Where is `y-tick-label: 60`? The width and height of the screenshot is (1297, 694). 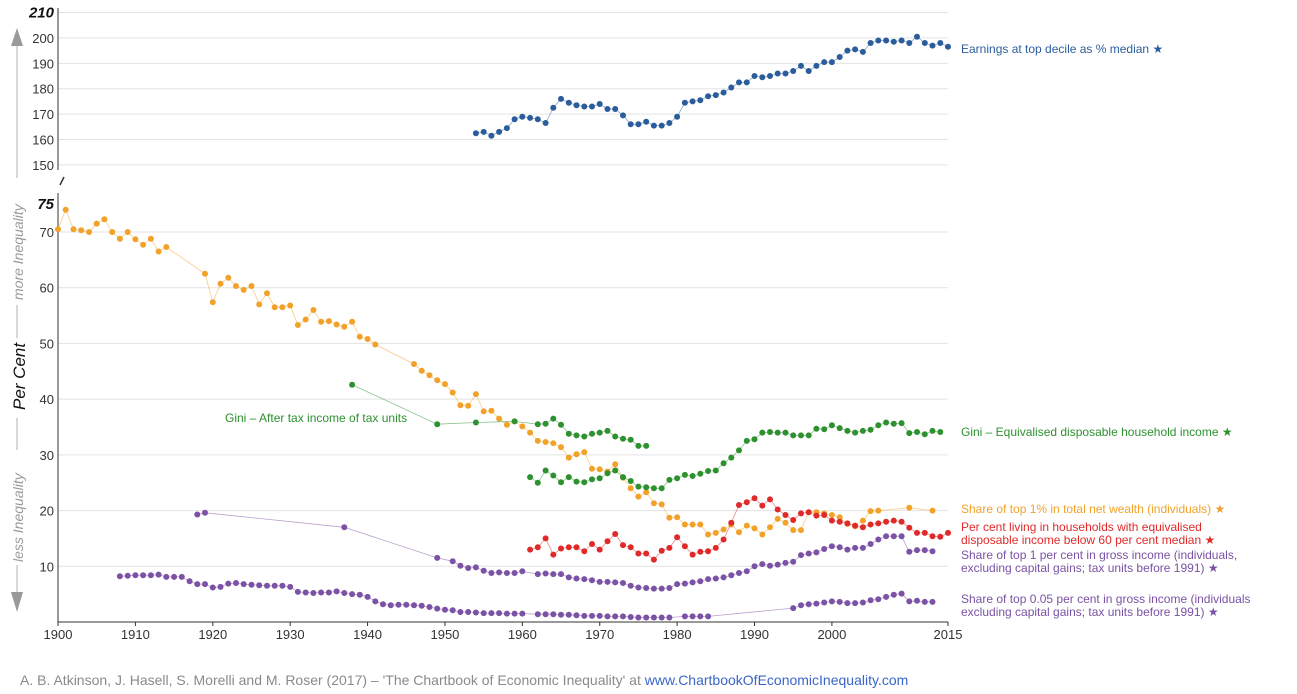 y-tick-label: 60 is located at coordinates (47, 288).